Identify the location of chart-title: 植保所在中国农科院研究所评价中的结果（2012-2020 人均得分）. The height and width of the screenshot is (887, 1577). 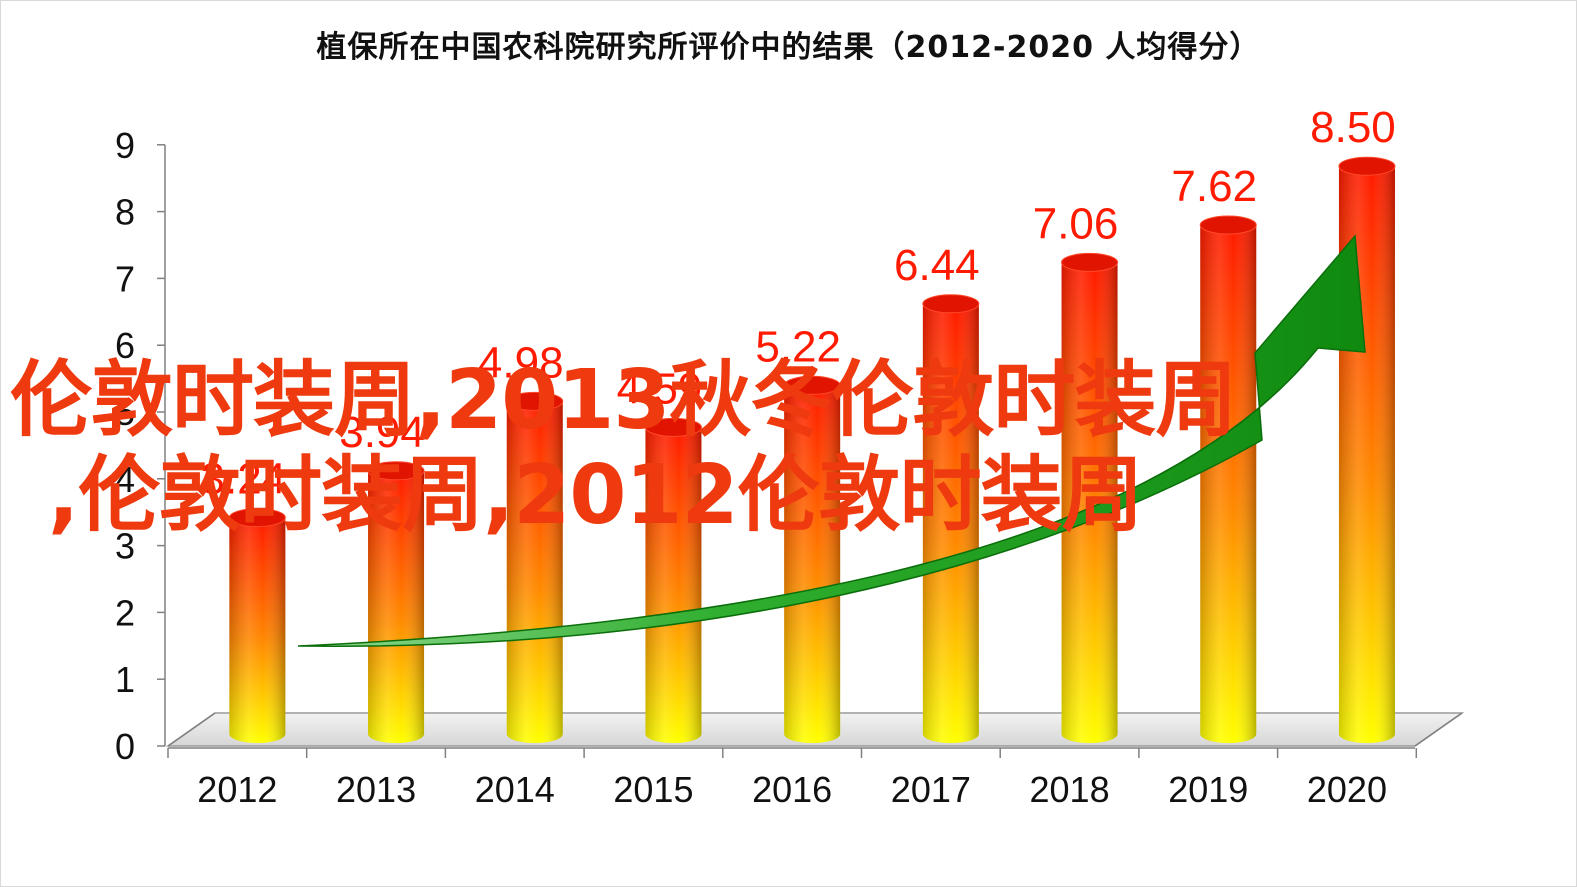
(788, 47).